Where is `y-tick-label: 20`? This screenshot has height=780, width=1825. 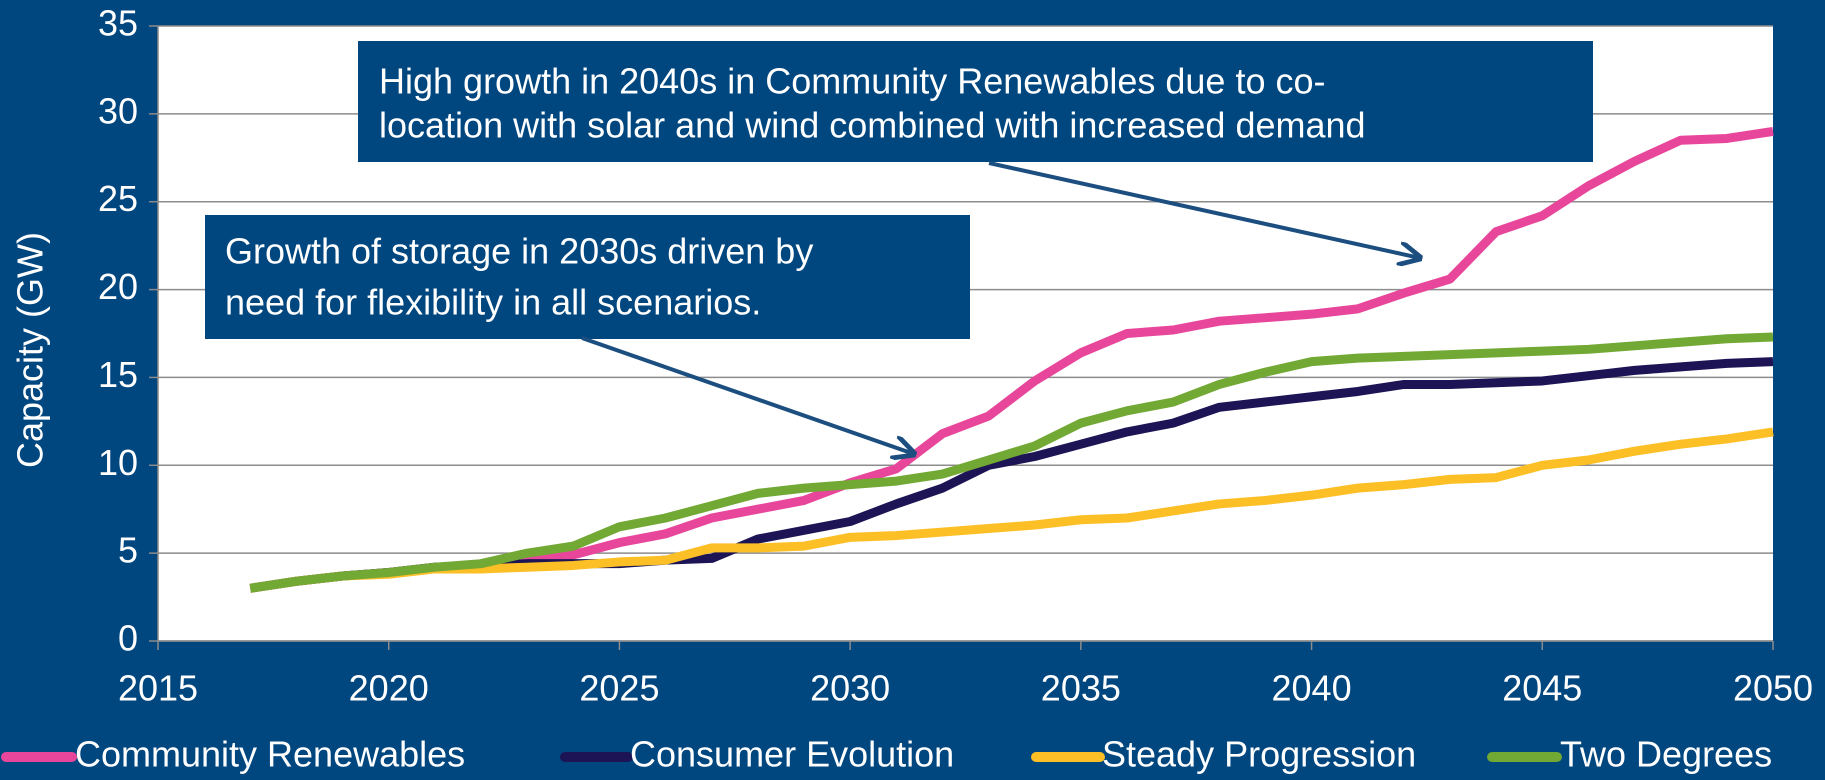
y-tick-label: 20 is located at coordinates (118, 286).